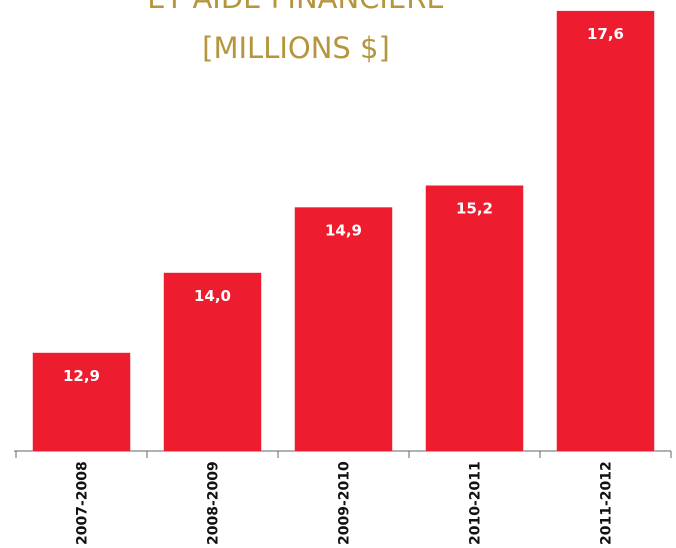 The height and width of the screenshot is (548, 676). Describe the element at coordinates (474, 208) in the screenshot. I see `value-label: 15,2` at that location.